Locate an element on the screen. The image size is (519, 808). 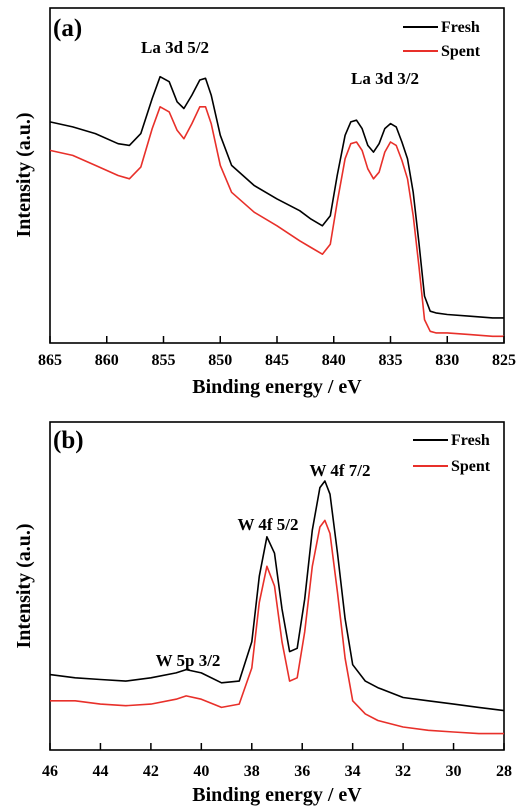
x-tick-label: 30 is located at coordinates (454, 771).